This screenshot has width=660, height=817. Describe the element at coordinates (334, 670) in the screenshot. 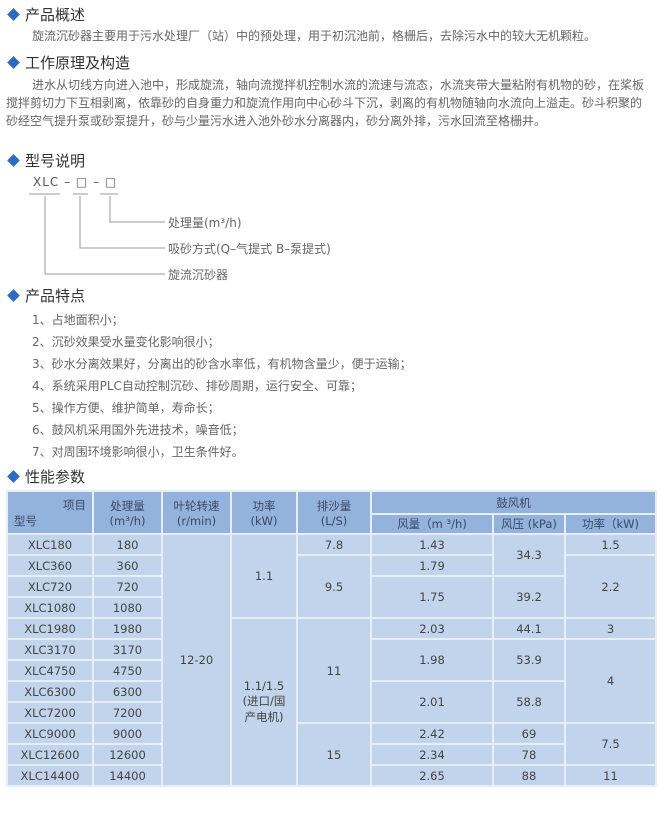

I see `cell-sand: 11` at that location.